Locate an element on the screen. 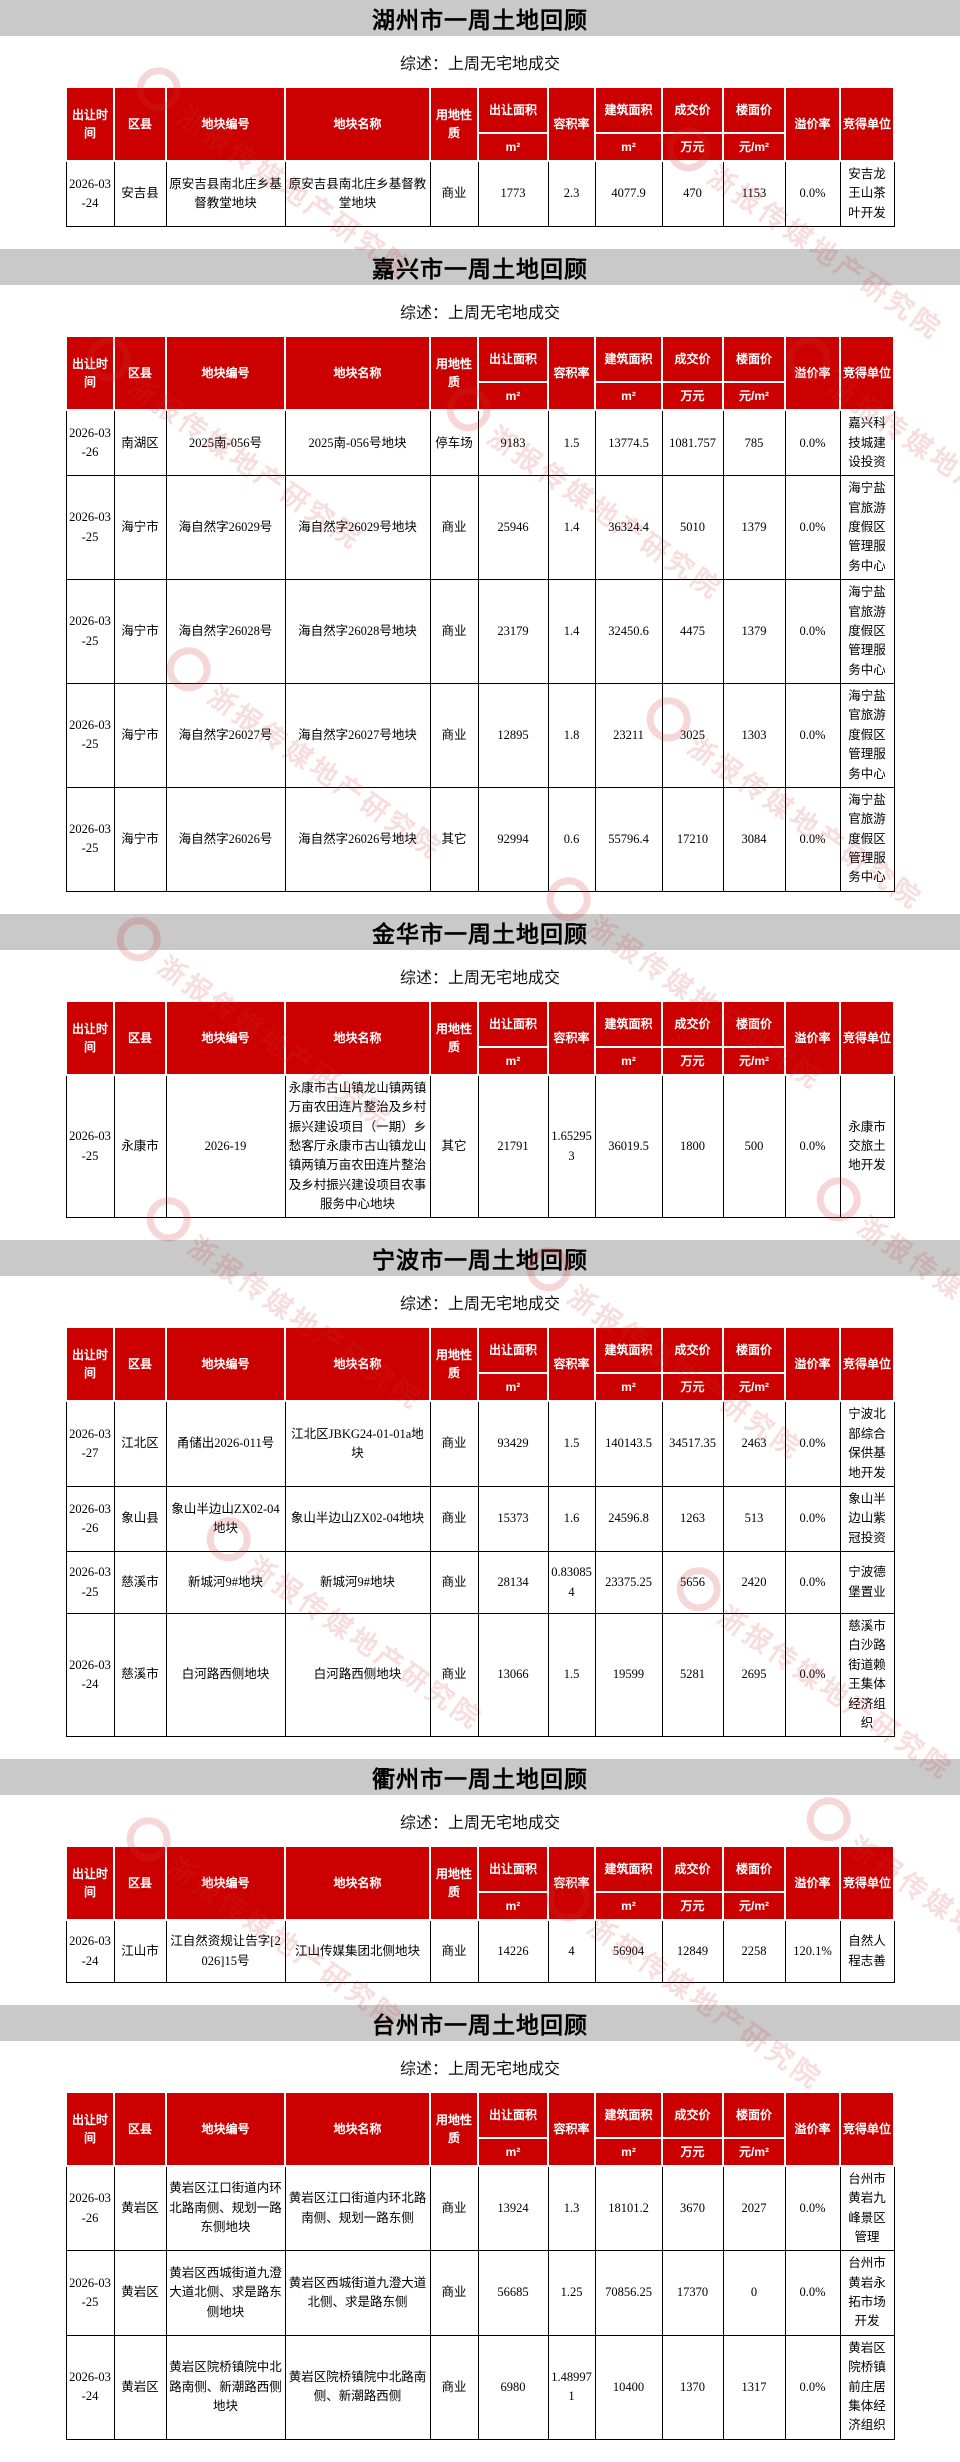 The image size is (960, 2462). table-cell: 1.4 is located at coordinates (571, 631).